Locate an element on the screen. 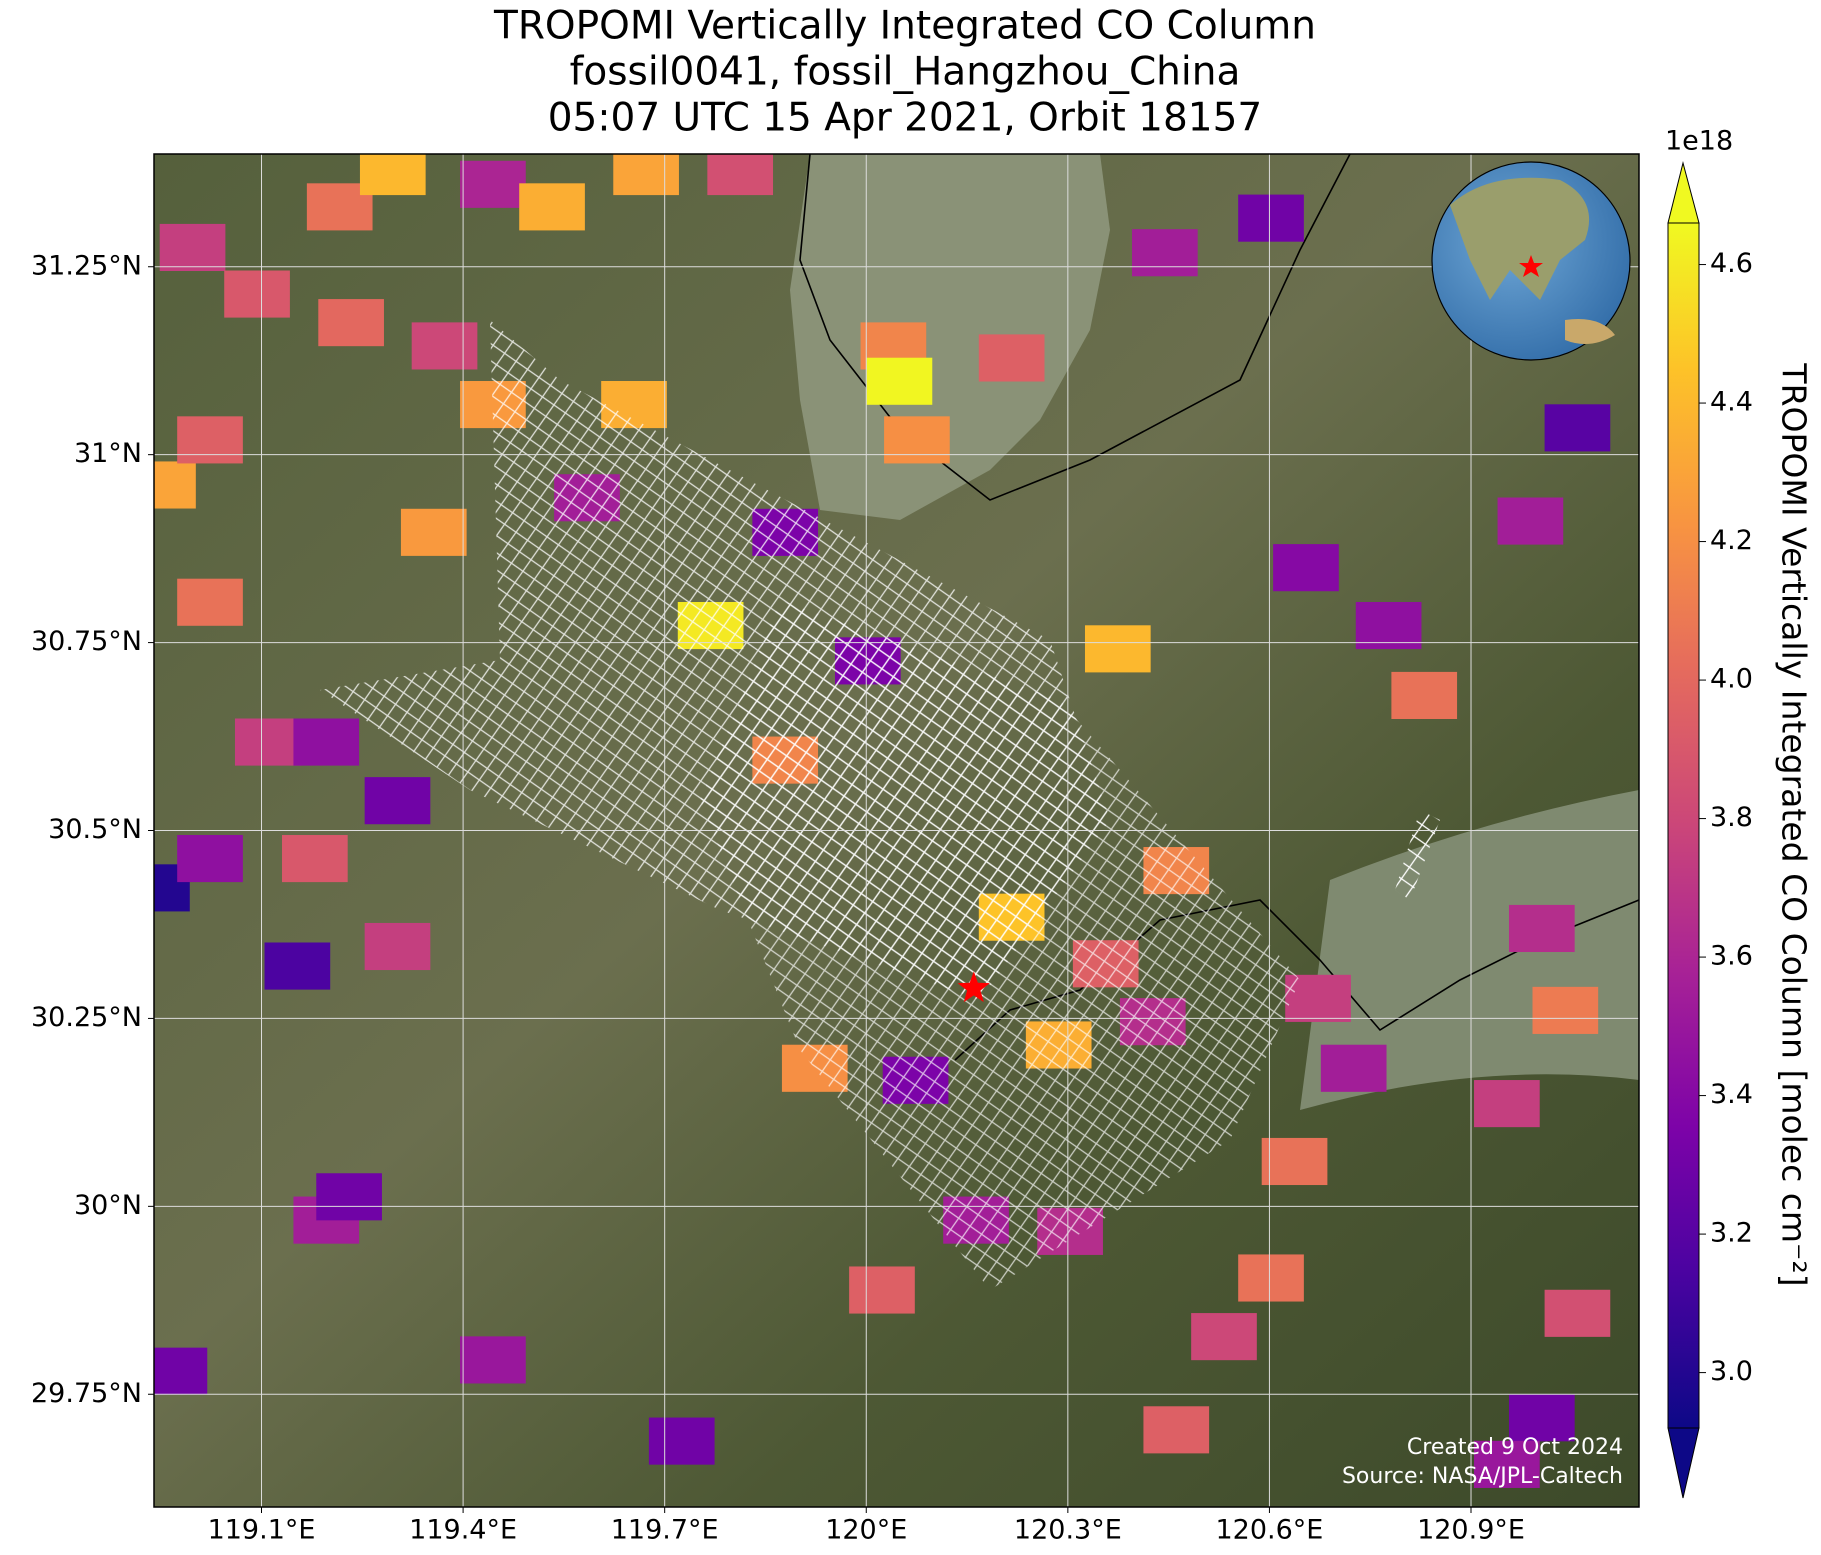  x-tick-label: 120.6°E is located at coordinates (1270, 1530).